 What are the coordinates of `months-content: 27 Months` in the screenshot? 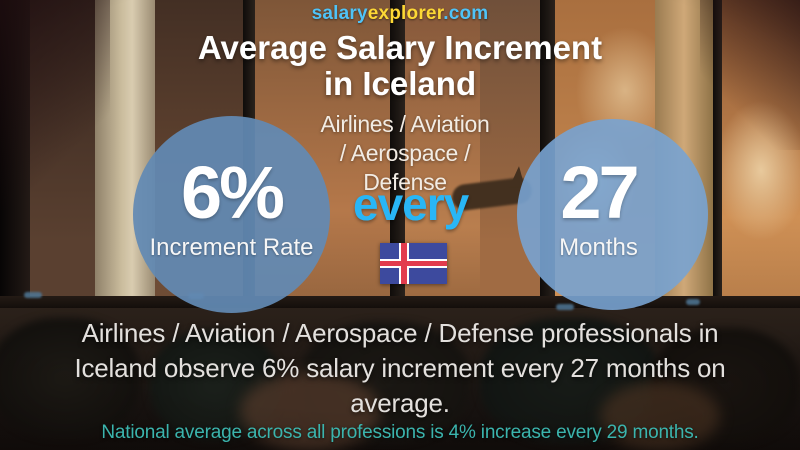 It's located at (599, 206).